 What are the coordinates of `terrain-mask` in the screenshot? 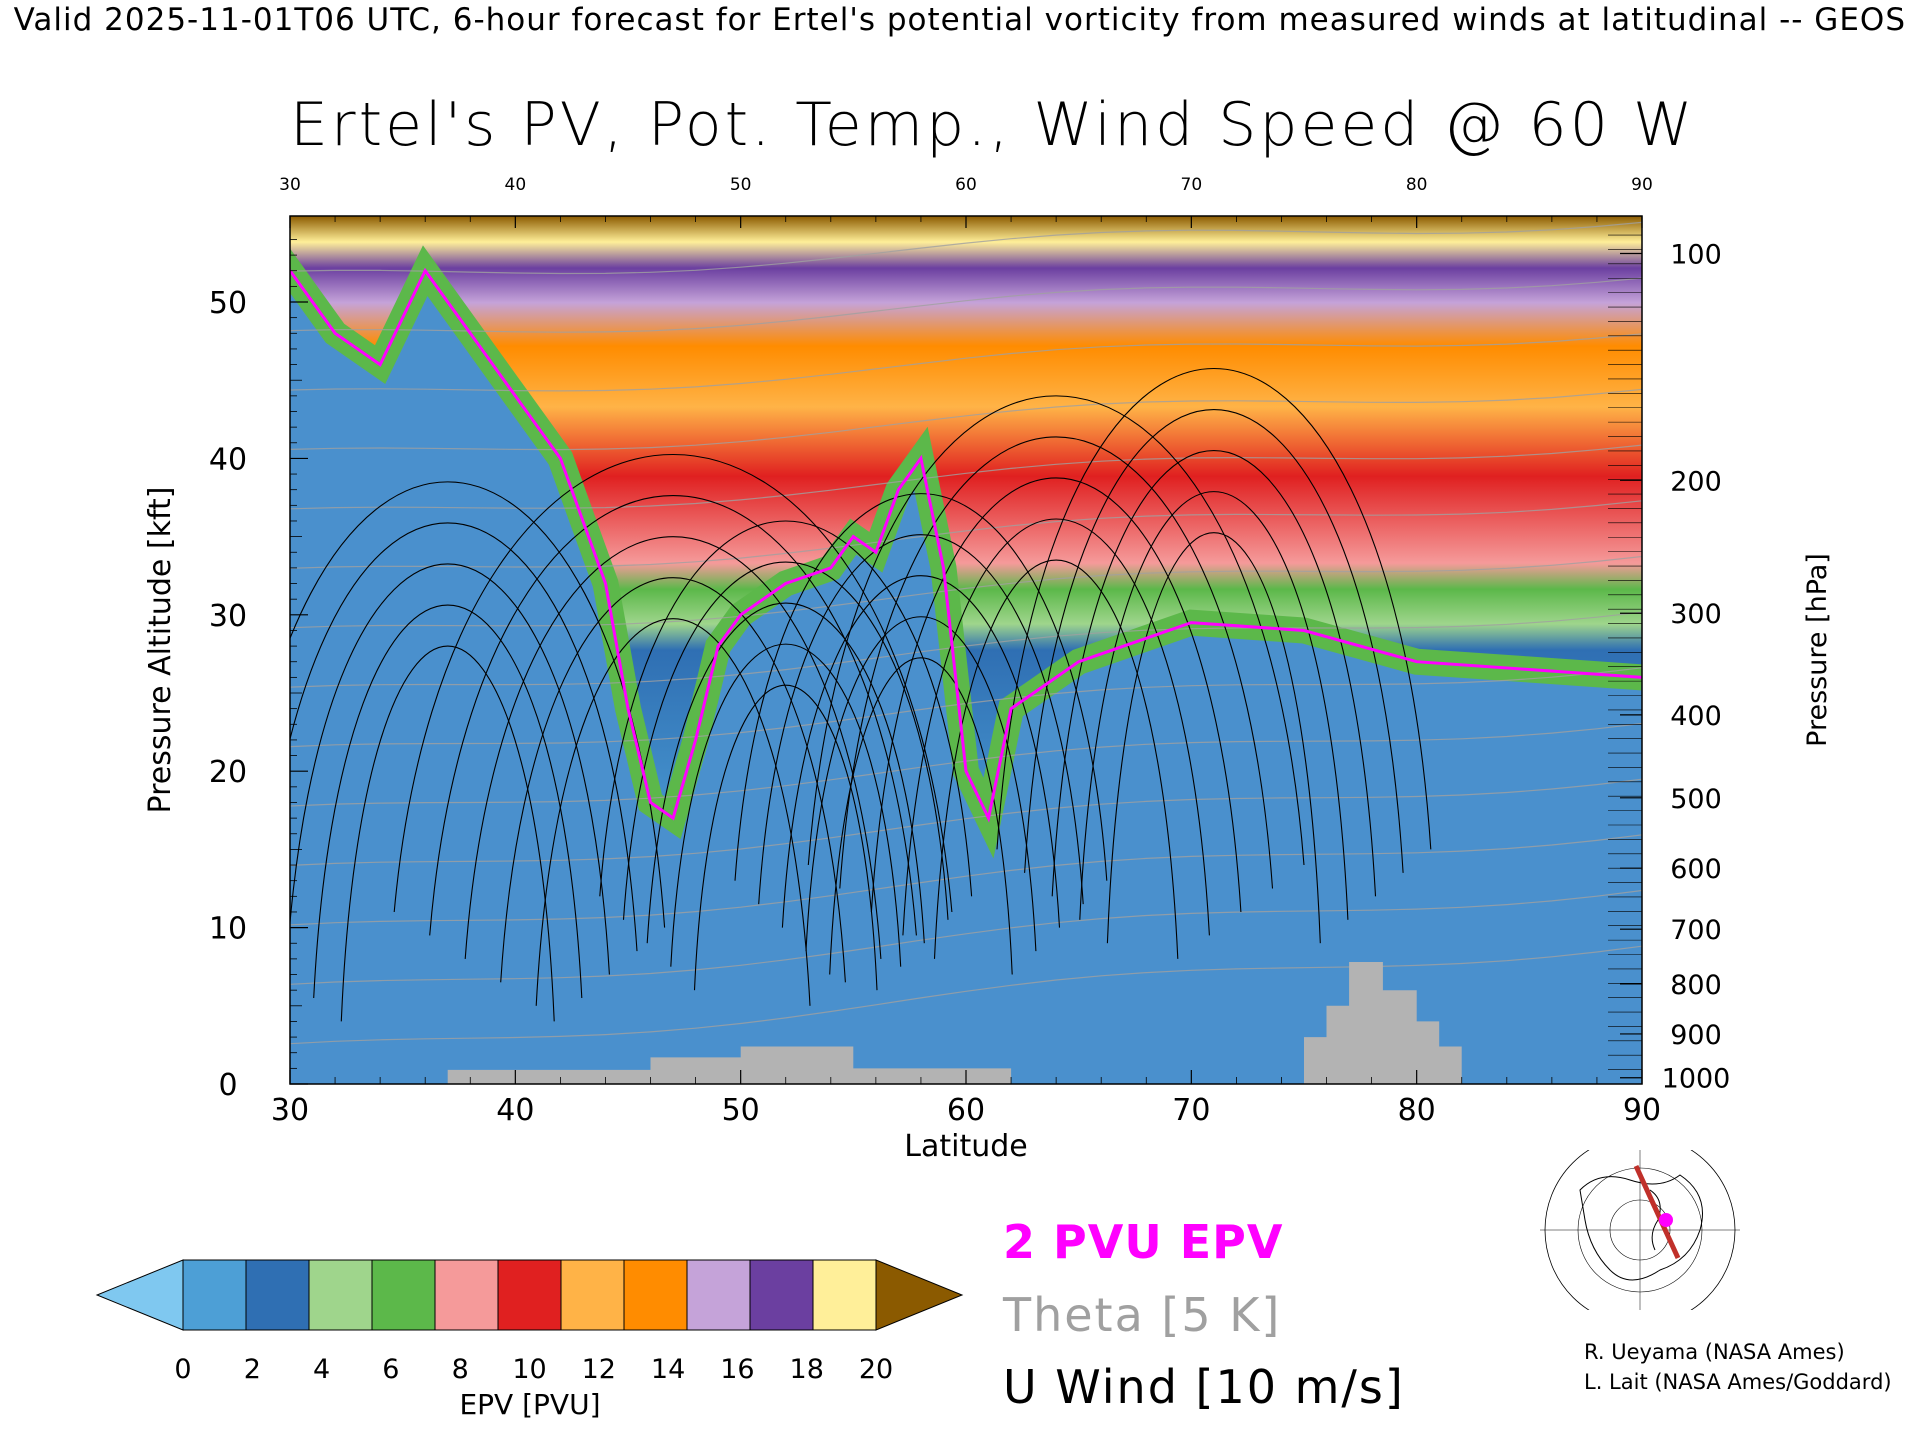 It's located at (966, 1023).